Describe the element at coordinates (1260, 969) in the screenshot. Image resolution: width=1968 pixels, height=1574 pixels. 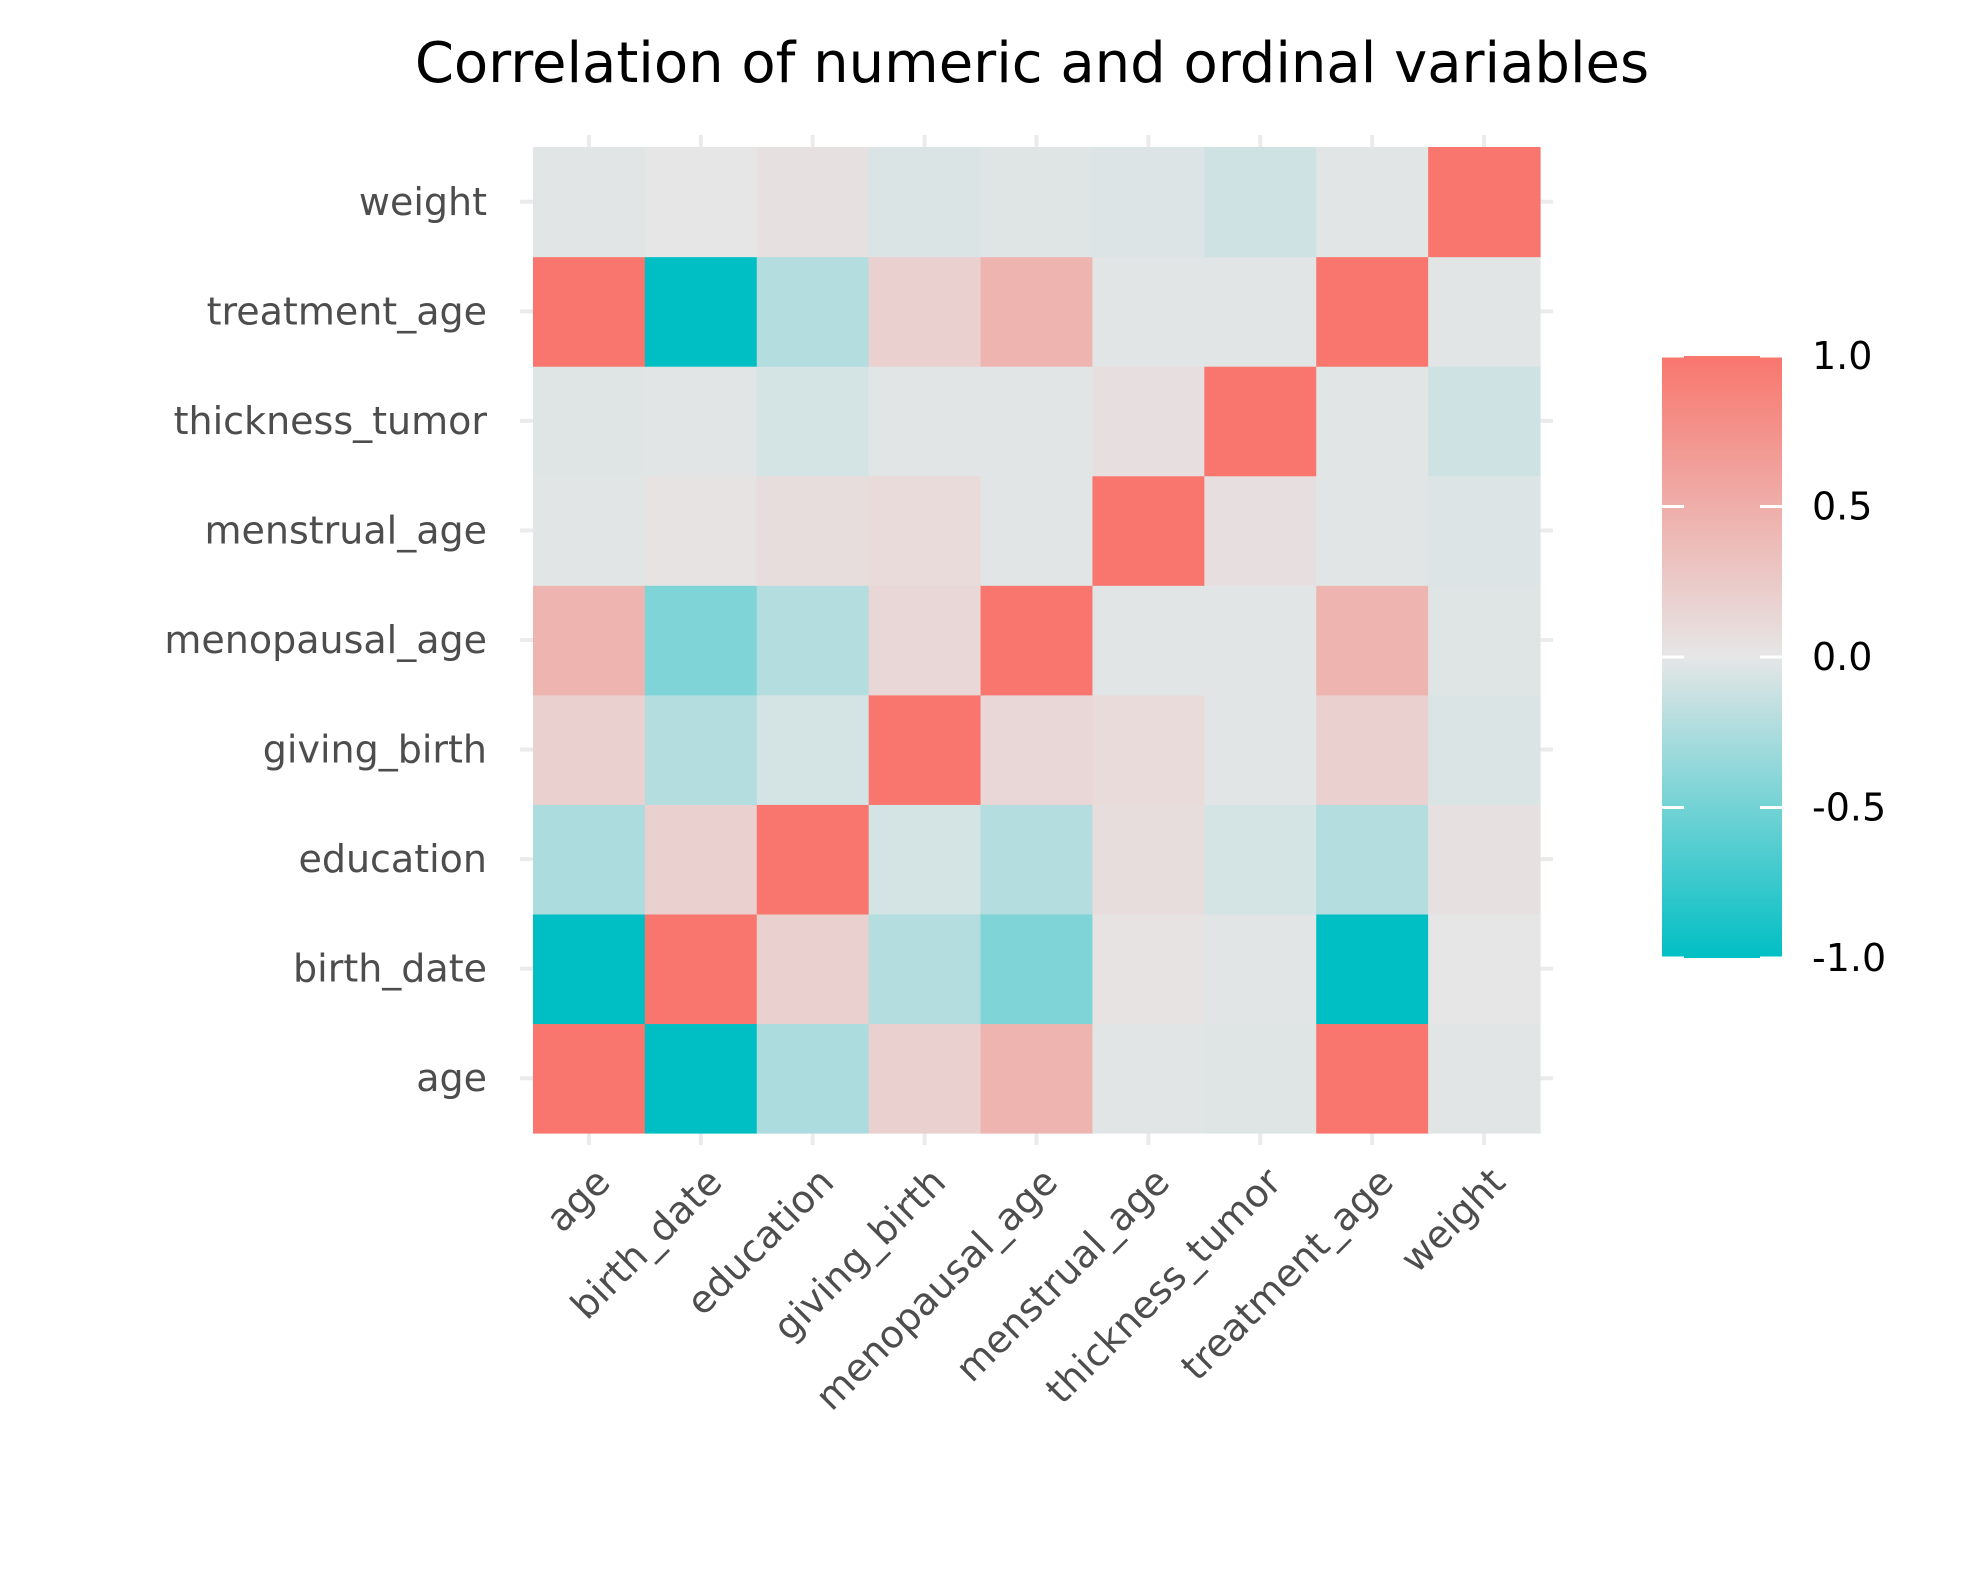
I see `heatmap-cell-thickness_tumor-birth_date` at that location.